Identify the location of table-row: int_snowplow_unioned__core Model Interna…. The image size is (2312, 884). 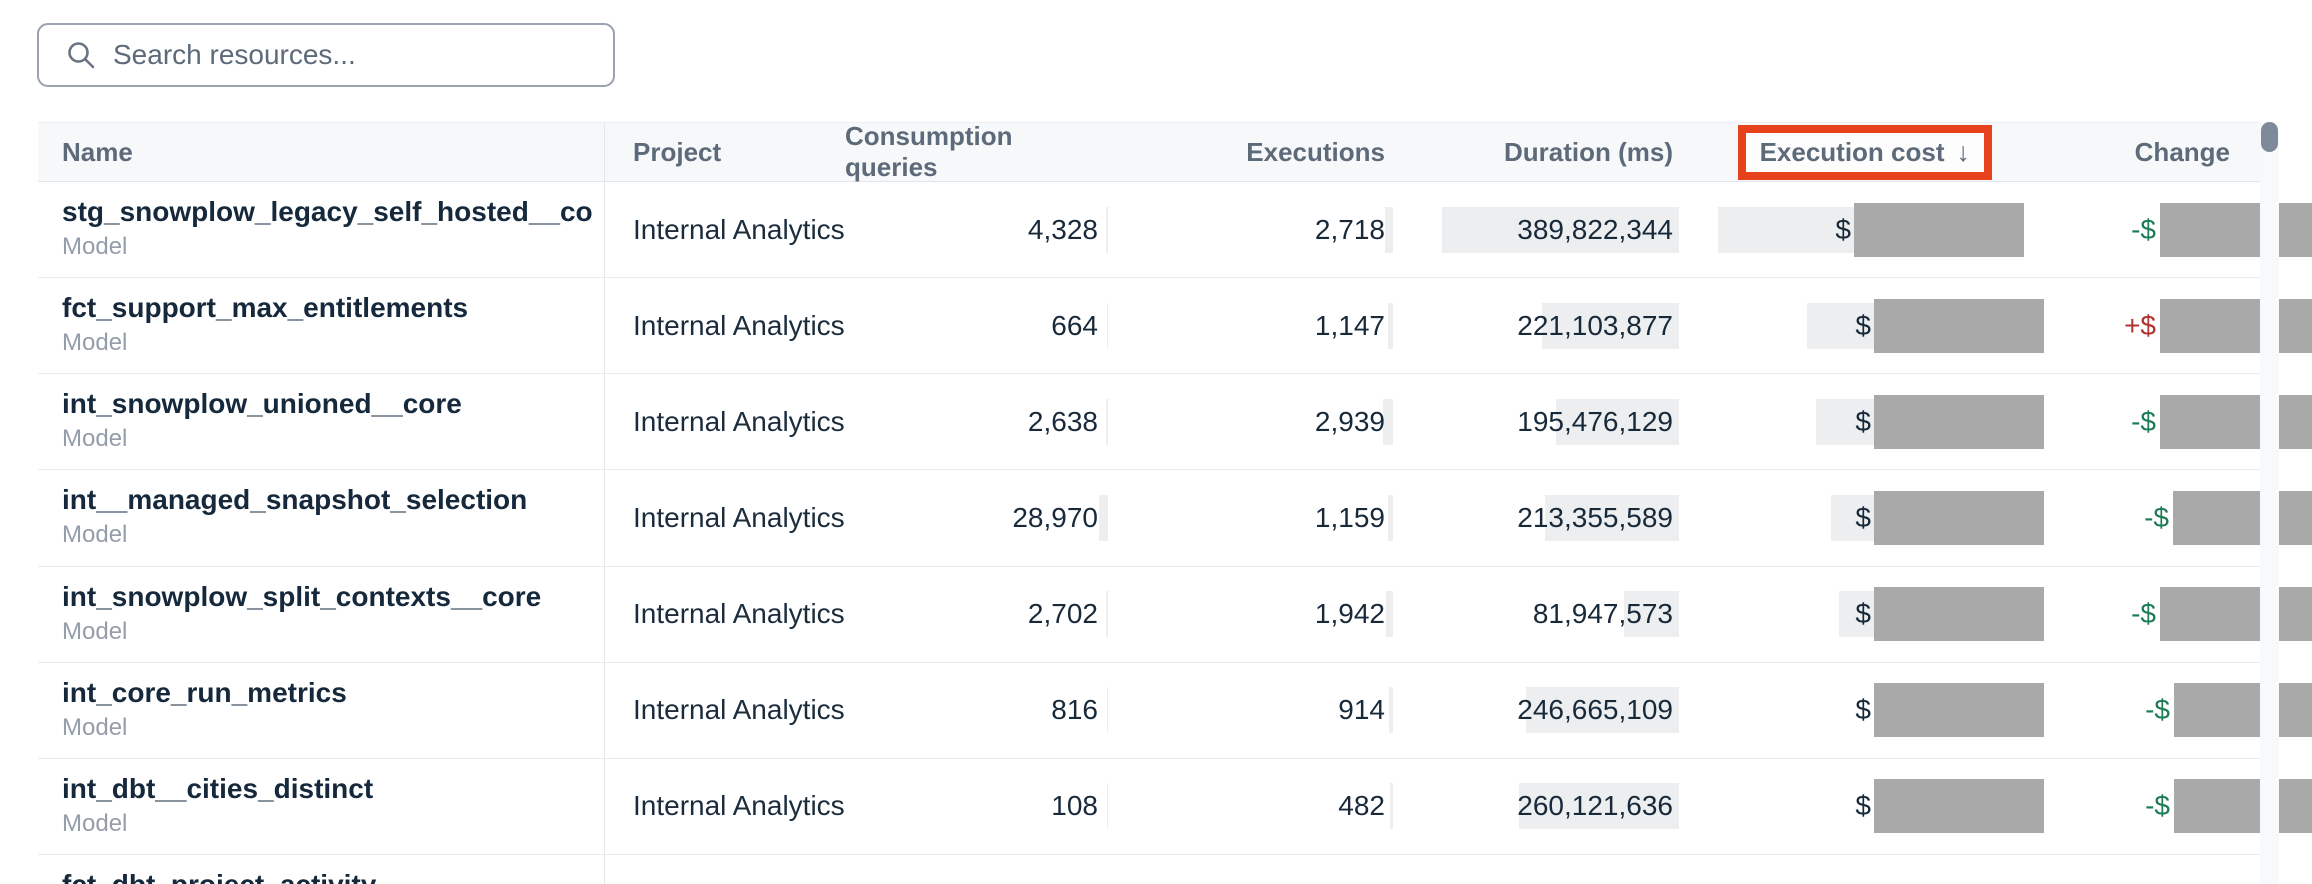
(1175, 422).